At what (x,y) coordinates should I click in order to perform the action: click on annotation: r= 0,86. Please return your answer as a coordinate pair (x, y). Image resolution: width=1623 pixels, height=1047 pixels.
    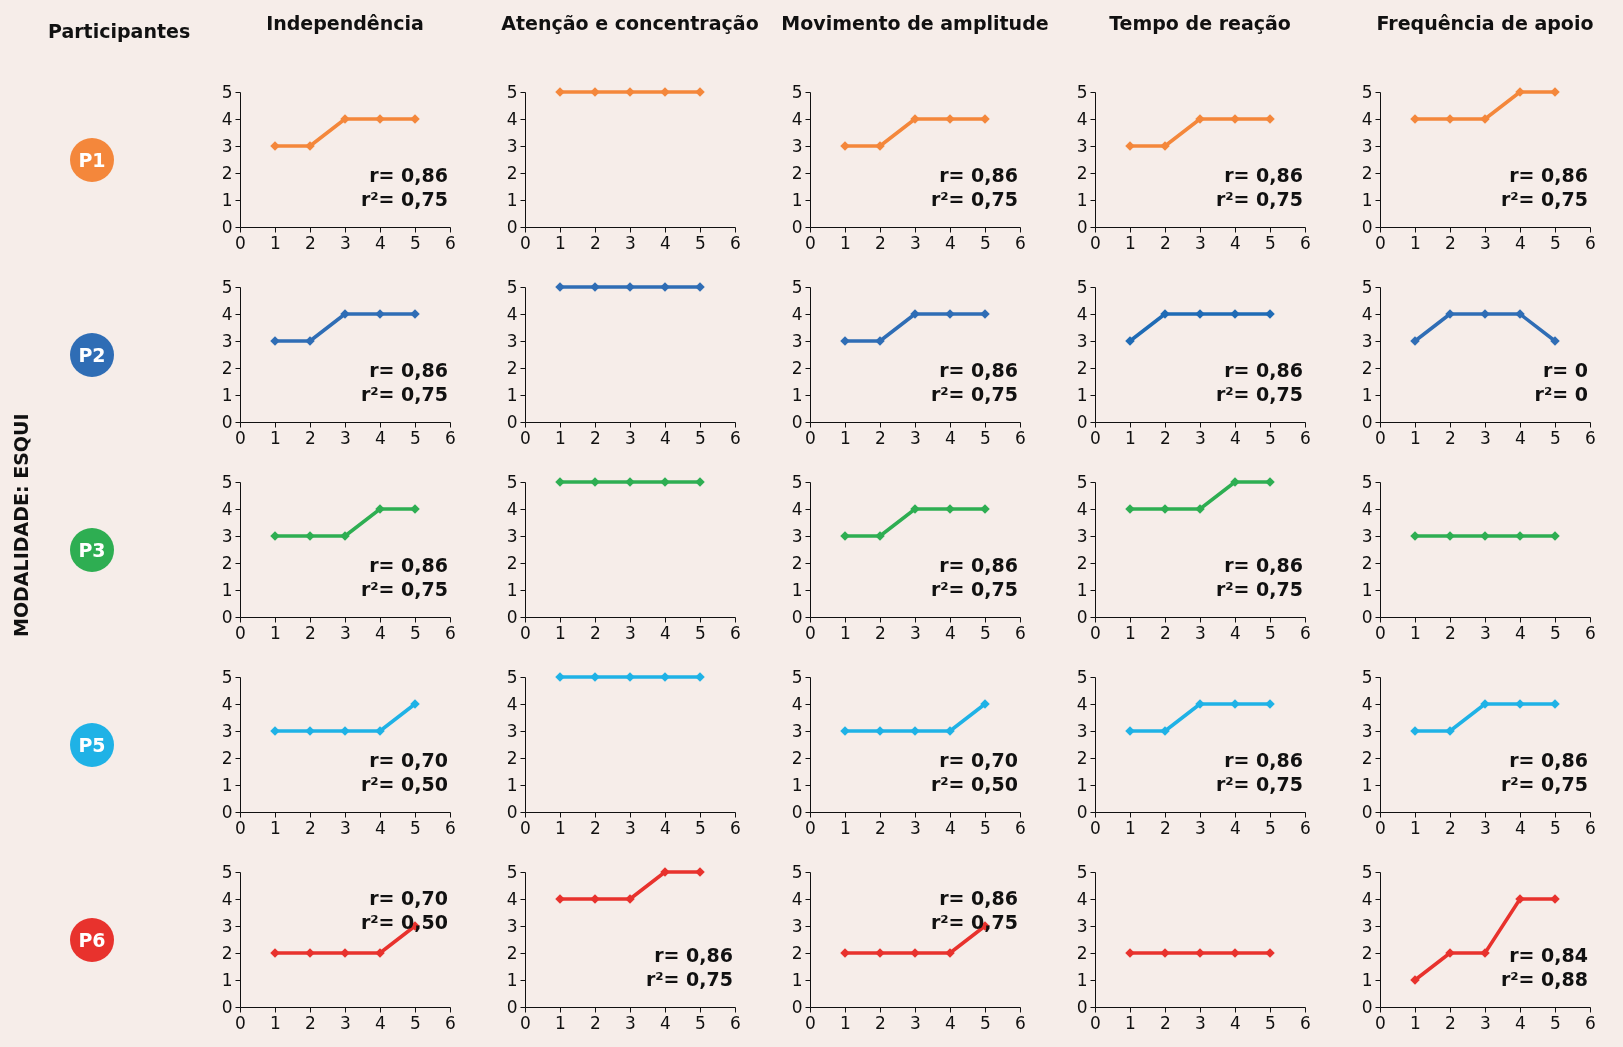
    Looking at the image, I should click on (1263, 564).